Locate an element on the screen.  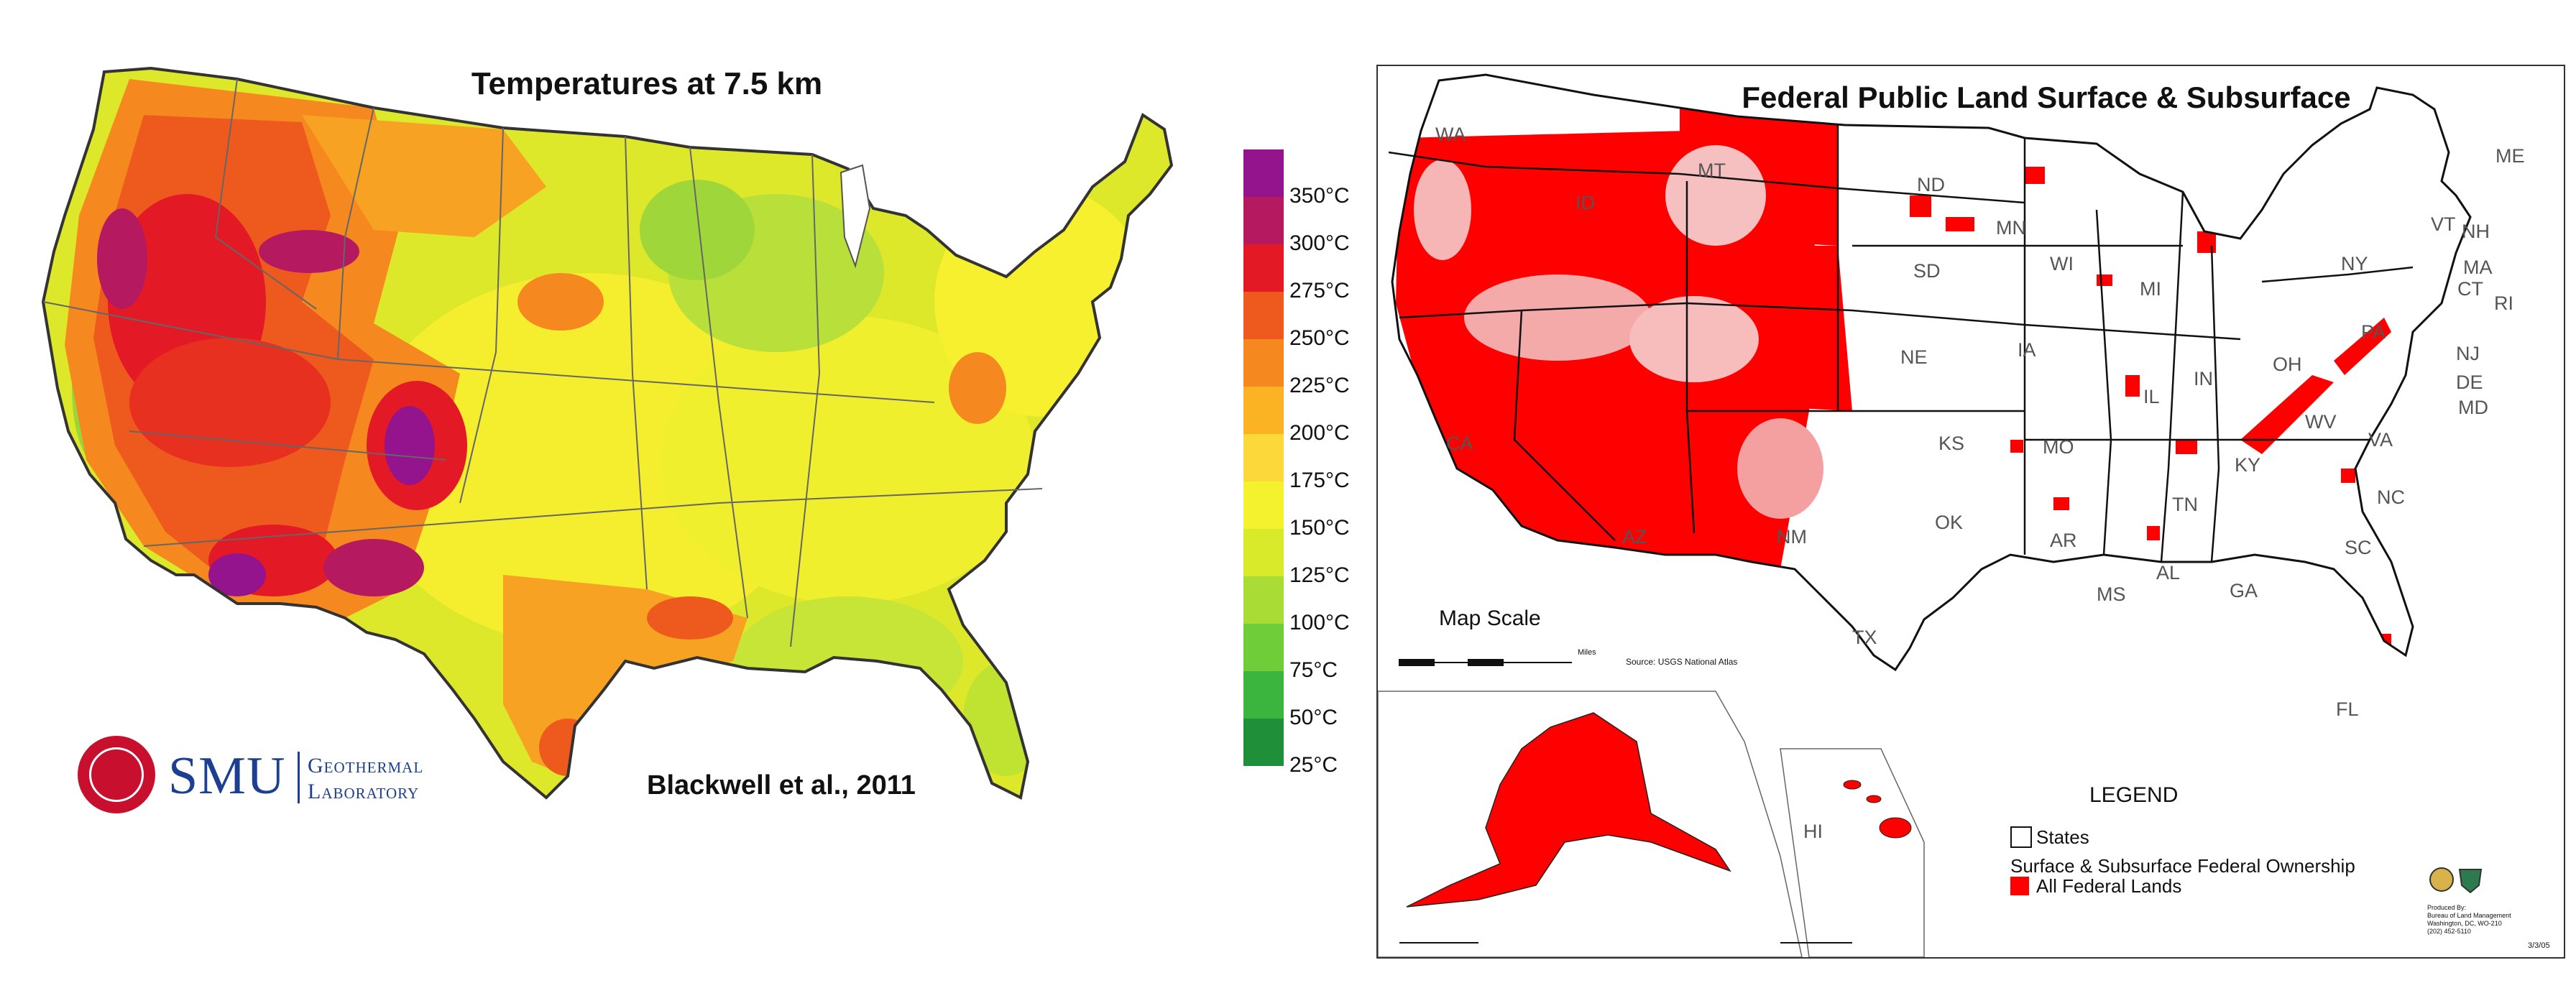
state-label: DE is located at coordinates (2469, 382).